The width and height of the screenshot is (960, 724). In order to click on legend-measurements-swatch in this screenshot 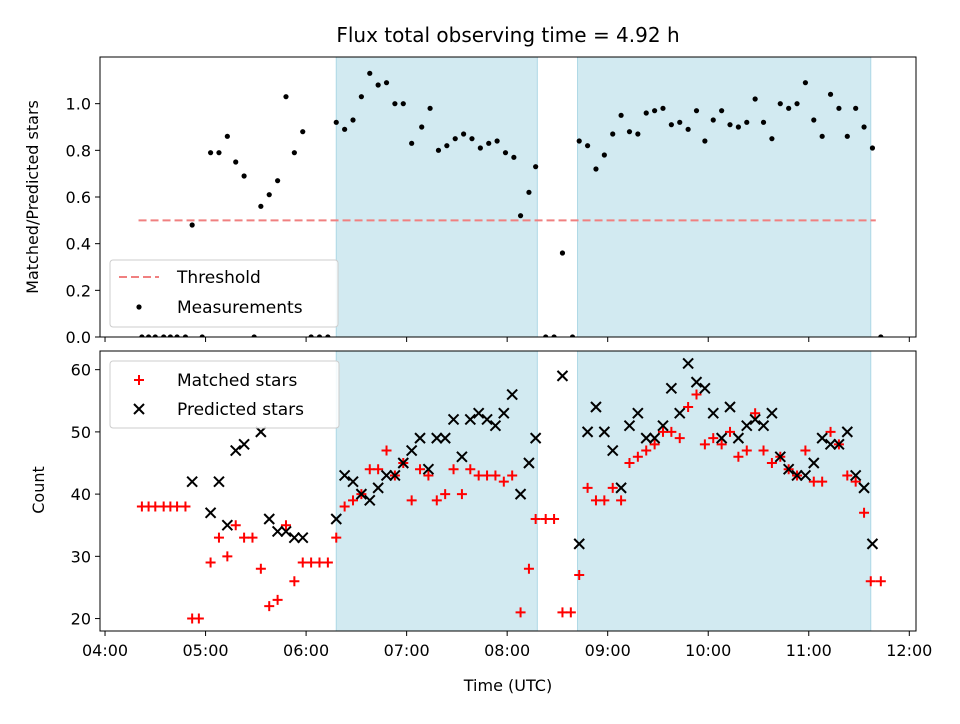, I will do `click(139, 307)`.